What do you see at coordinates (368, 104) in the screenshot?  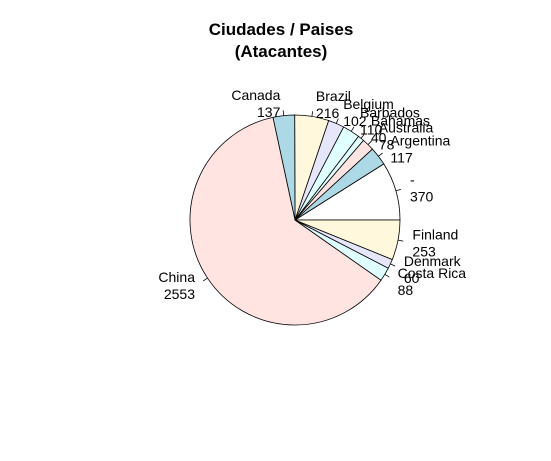 I see `pie-label-belgium: Belgium` at bounding box center [368, 104].